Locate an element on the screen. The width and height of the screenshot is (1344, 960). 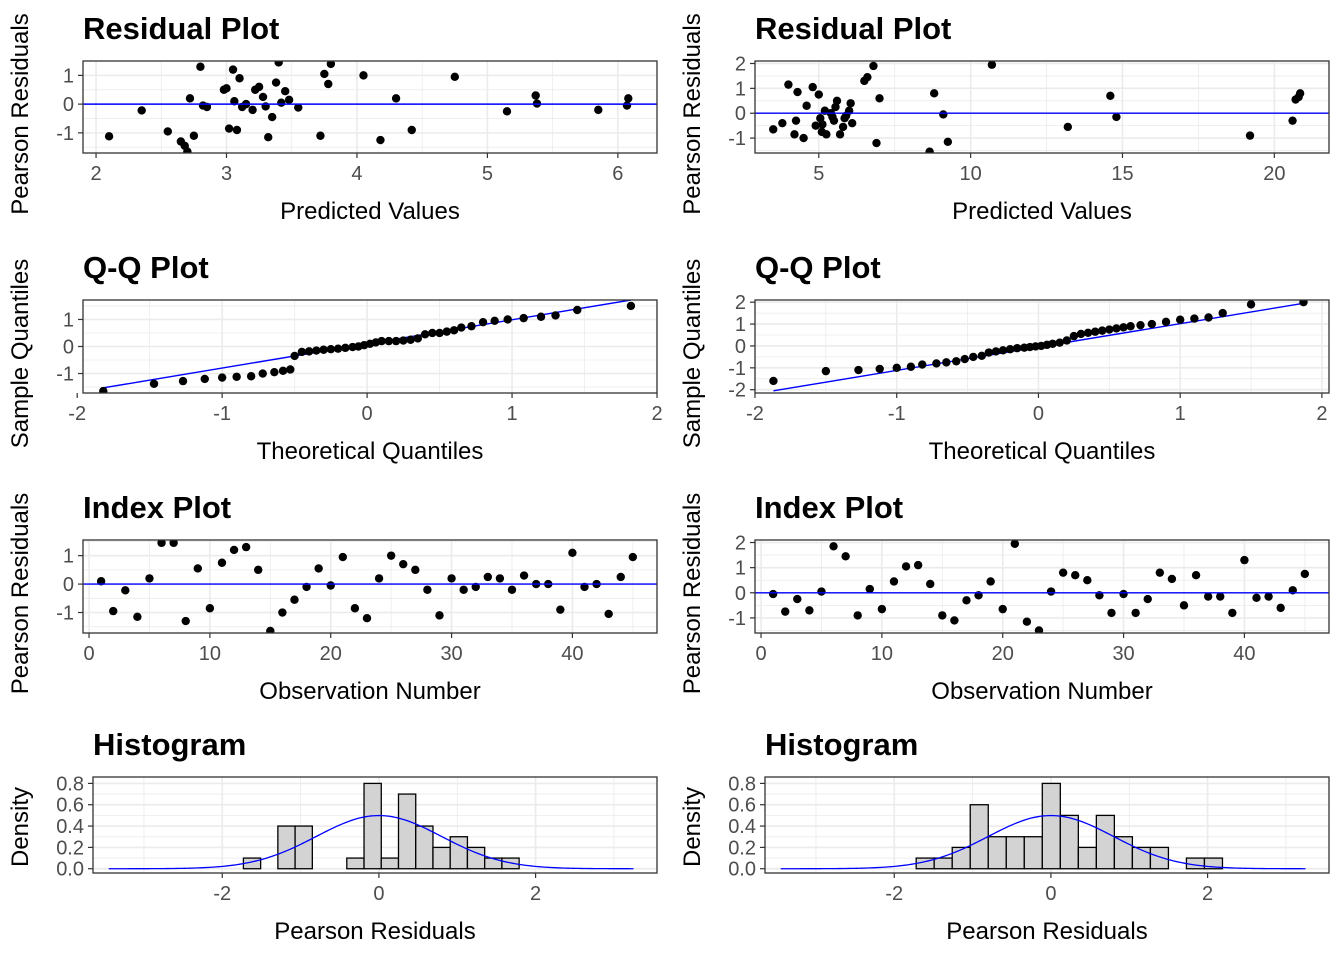
y-tick-label: 1 is located at coordinates (740, 325).